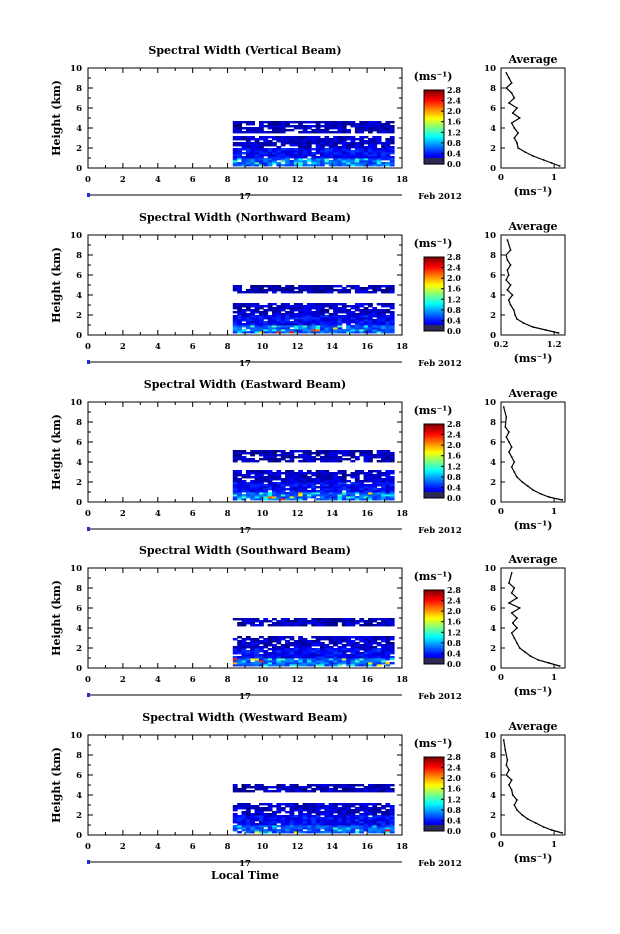 This screenshot has height=934, width=620. What do you see at coordinates (440, 531) in the screenshot?
I see `date-label: Feb 2012` at bounding box center [440, 531].